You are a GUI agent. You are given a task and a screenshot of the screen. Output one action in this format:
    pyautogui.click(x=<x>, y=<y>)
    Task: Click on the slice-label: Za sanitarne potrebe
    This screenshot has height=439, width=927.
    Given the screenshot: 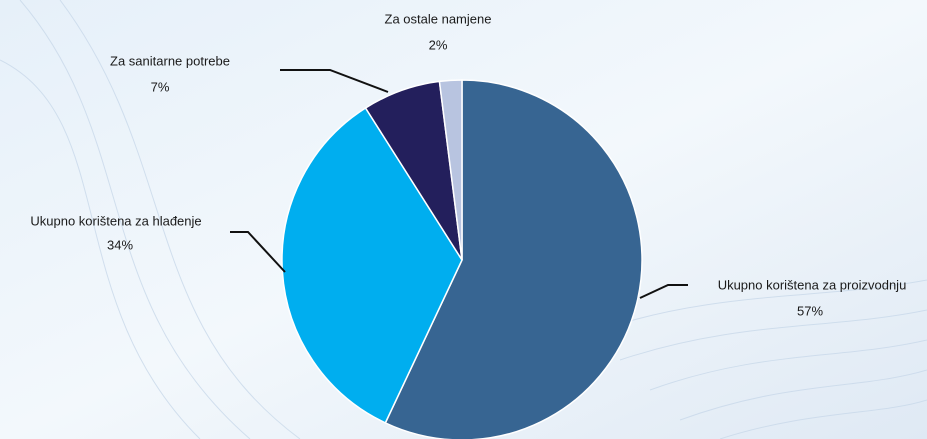 What is the action you would take?
    pyautogui.click(x=170, y=60)
    